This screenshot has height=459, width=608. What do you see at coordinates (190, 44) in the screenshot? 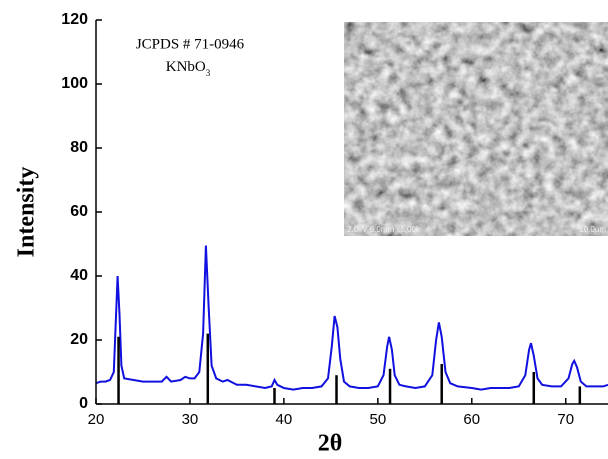
I see `annotation: JCPDS # 71-0946` at bounding box center [190, 44].